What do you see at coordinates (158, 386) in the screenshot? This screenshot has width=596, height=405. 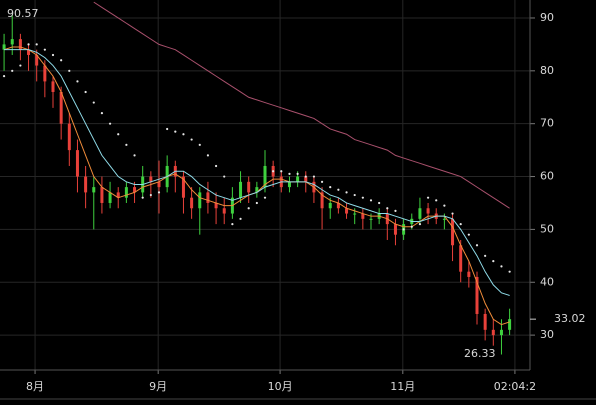 I see `x-tick-label: 9月` at bounding box center [158, 386].